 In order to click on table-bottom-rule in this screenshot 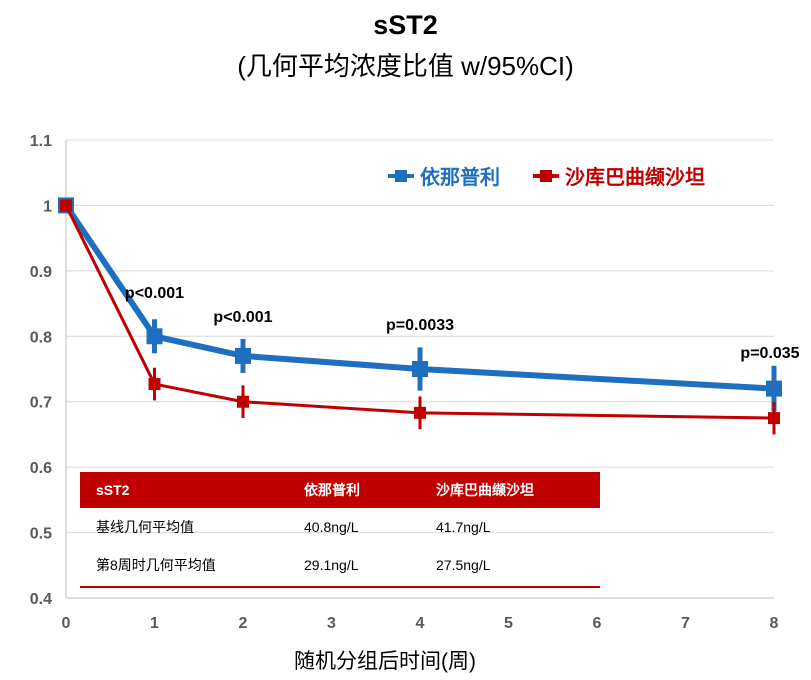, I will do `click(340, 587)`.